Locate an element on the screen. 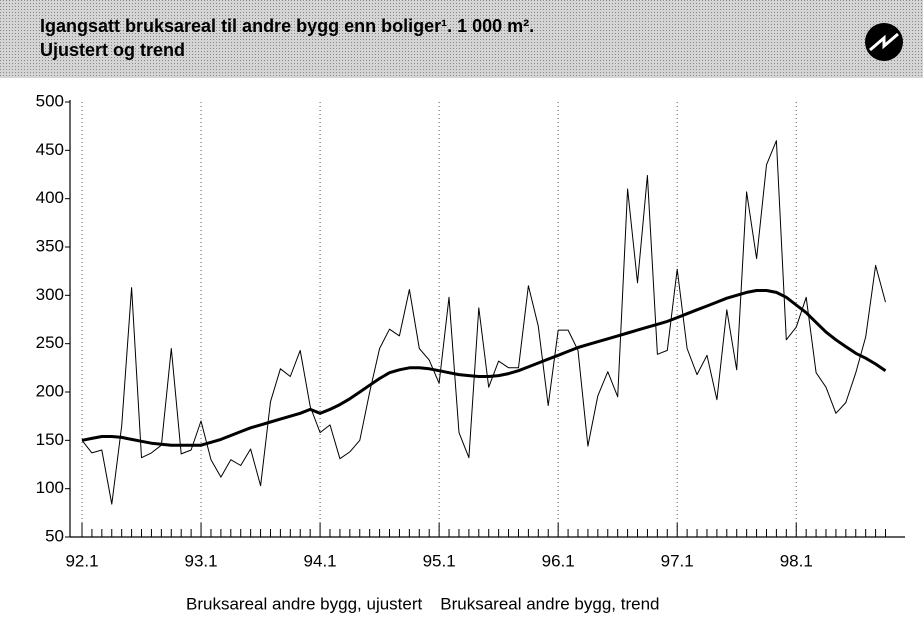  y-tick-label: 350 is located at coordinates (50, 245).